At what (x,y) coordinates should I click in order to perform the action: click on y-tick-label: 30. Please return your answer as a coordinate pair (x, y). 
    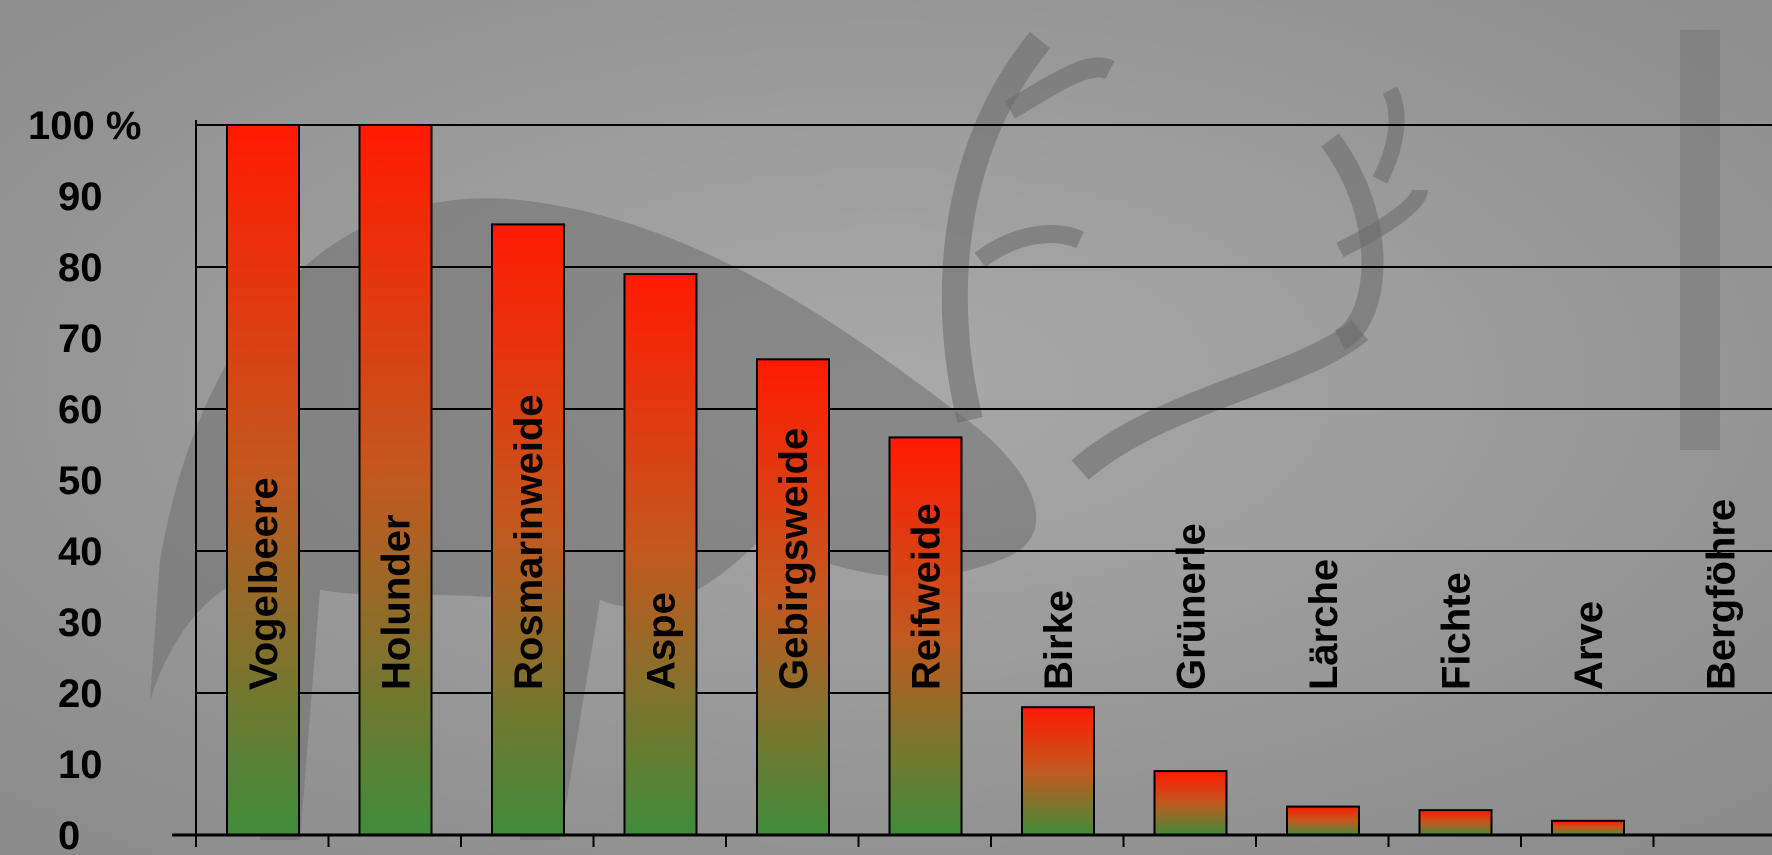
    Looking at the image, I should click on (80, 623).